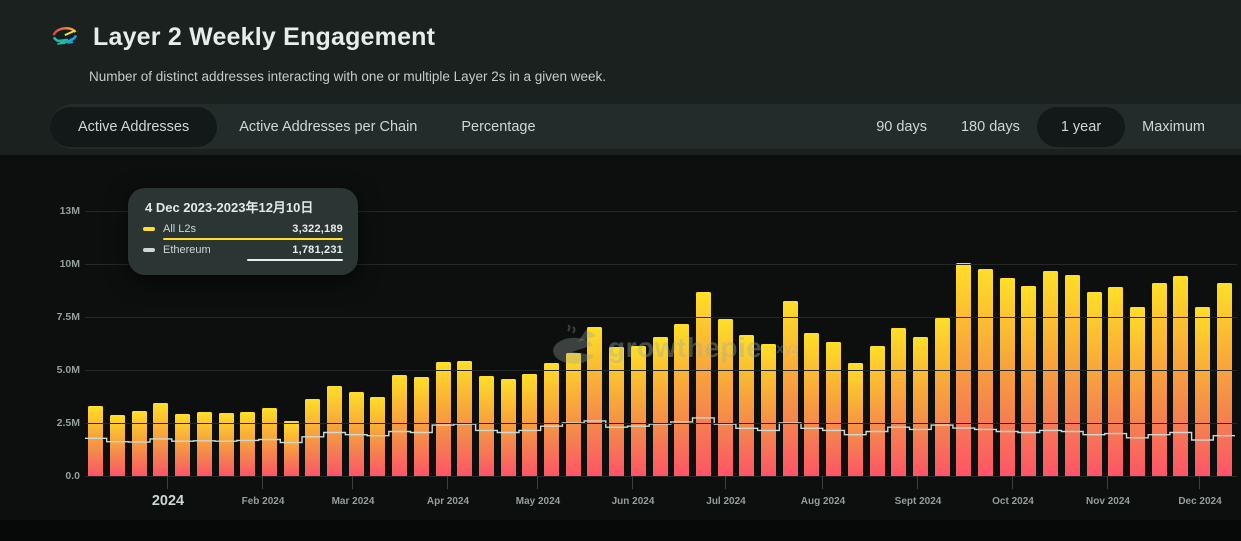  I want to click on page-title: Layer 2 Weekly Engagement, so click(264, 36).